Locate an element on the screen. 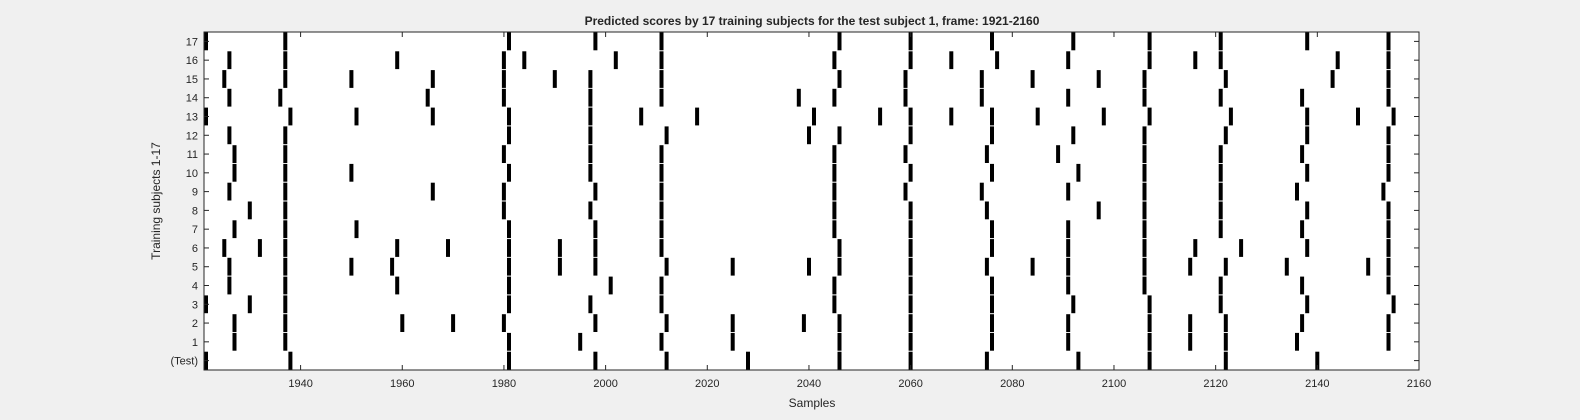 This screenshot has width=1580, height=420. y-tick-label: 2 is located at coordinates (195, 324).